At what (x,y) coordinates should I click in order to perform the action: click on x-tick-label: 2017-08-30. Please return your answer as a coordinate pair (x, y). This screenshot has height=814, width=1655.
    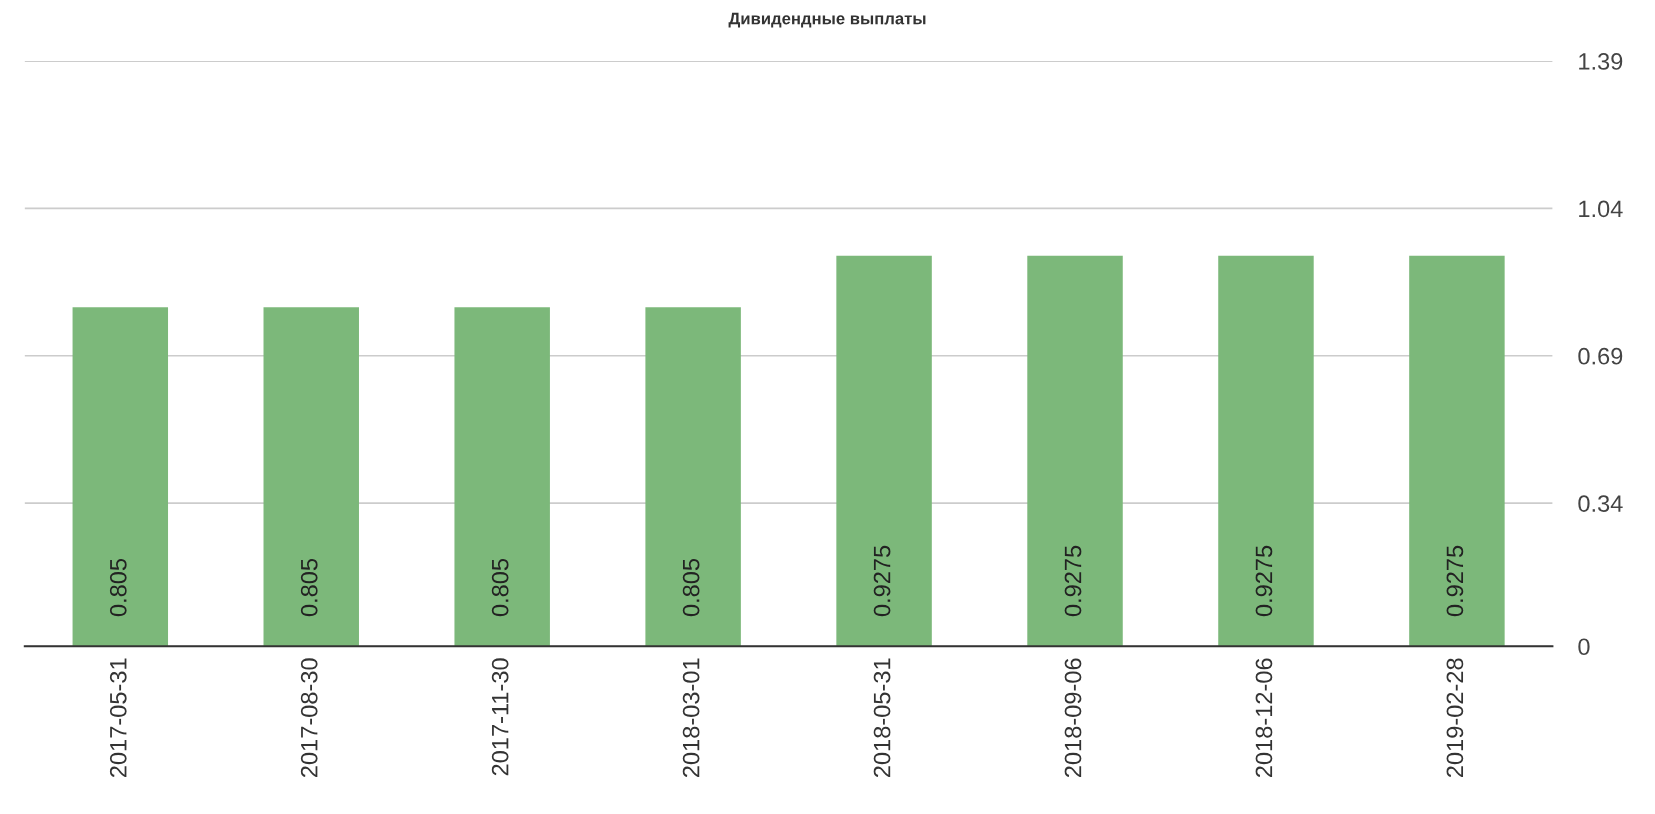
    Looking at the image, I should click on (309, 717).